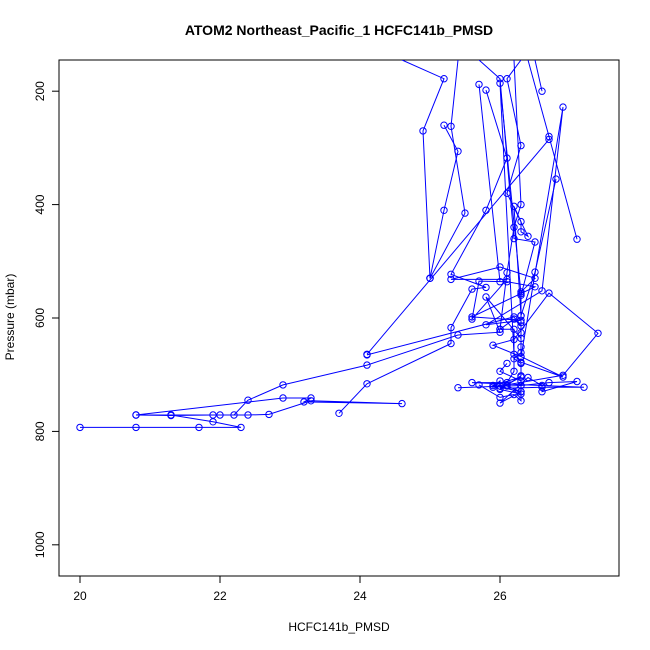  What do you see at coordinates (40, 431) in the screenshot?
I see `y-tick-label: 800` at bounding box center [40, 431].